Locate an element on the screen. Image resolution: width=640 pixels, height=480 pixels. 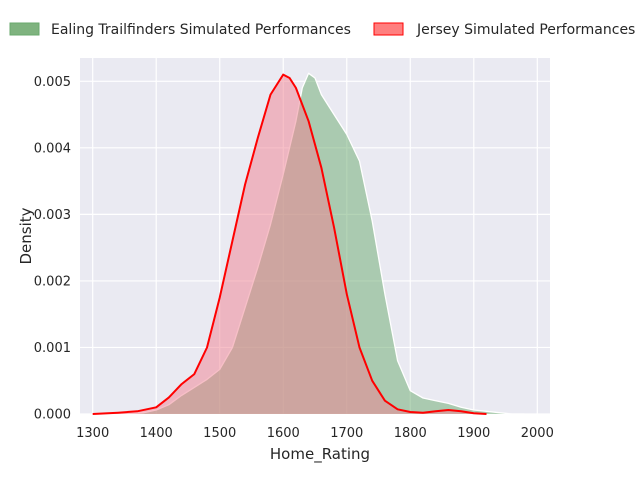
x-tick-label: 1600 is located at coordinates (283, 433).